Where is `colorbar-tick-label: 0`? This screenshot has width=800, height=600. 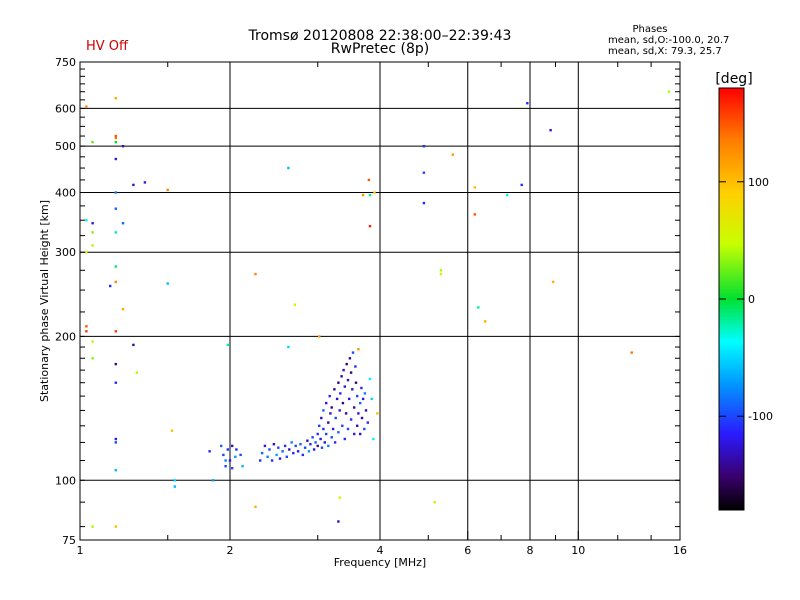
colorbar-tick-label: 0 is located at coordinates (751, 299).